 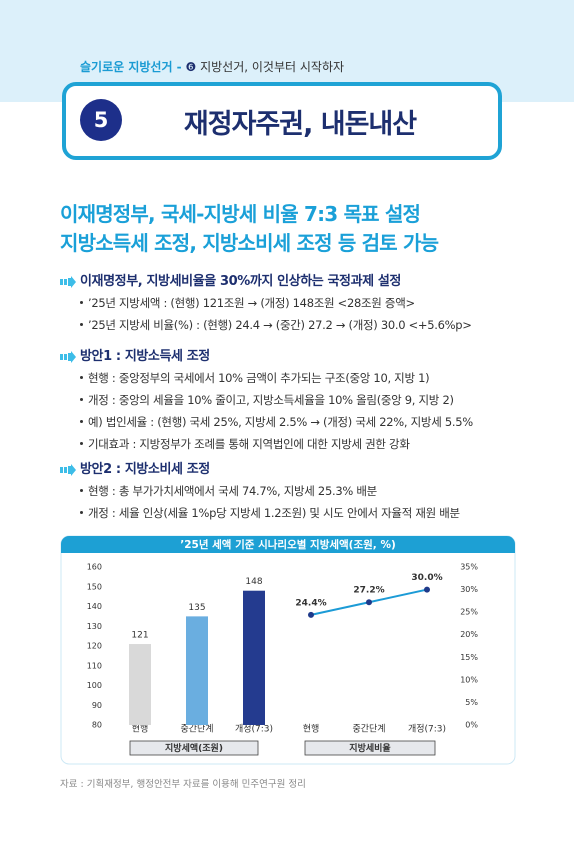 I want to click on y-tick-label: 140, so click(x=94, y=606).